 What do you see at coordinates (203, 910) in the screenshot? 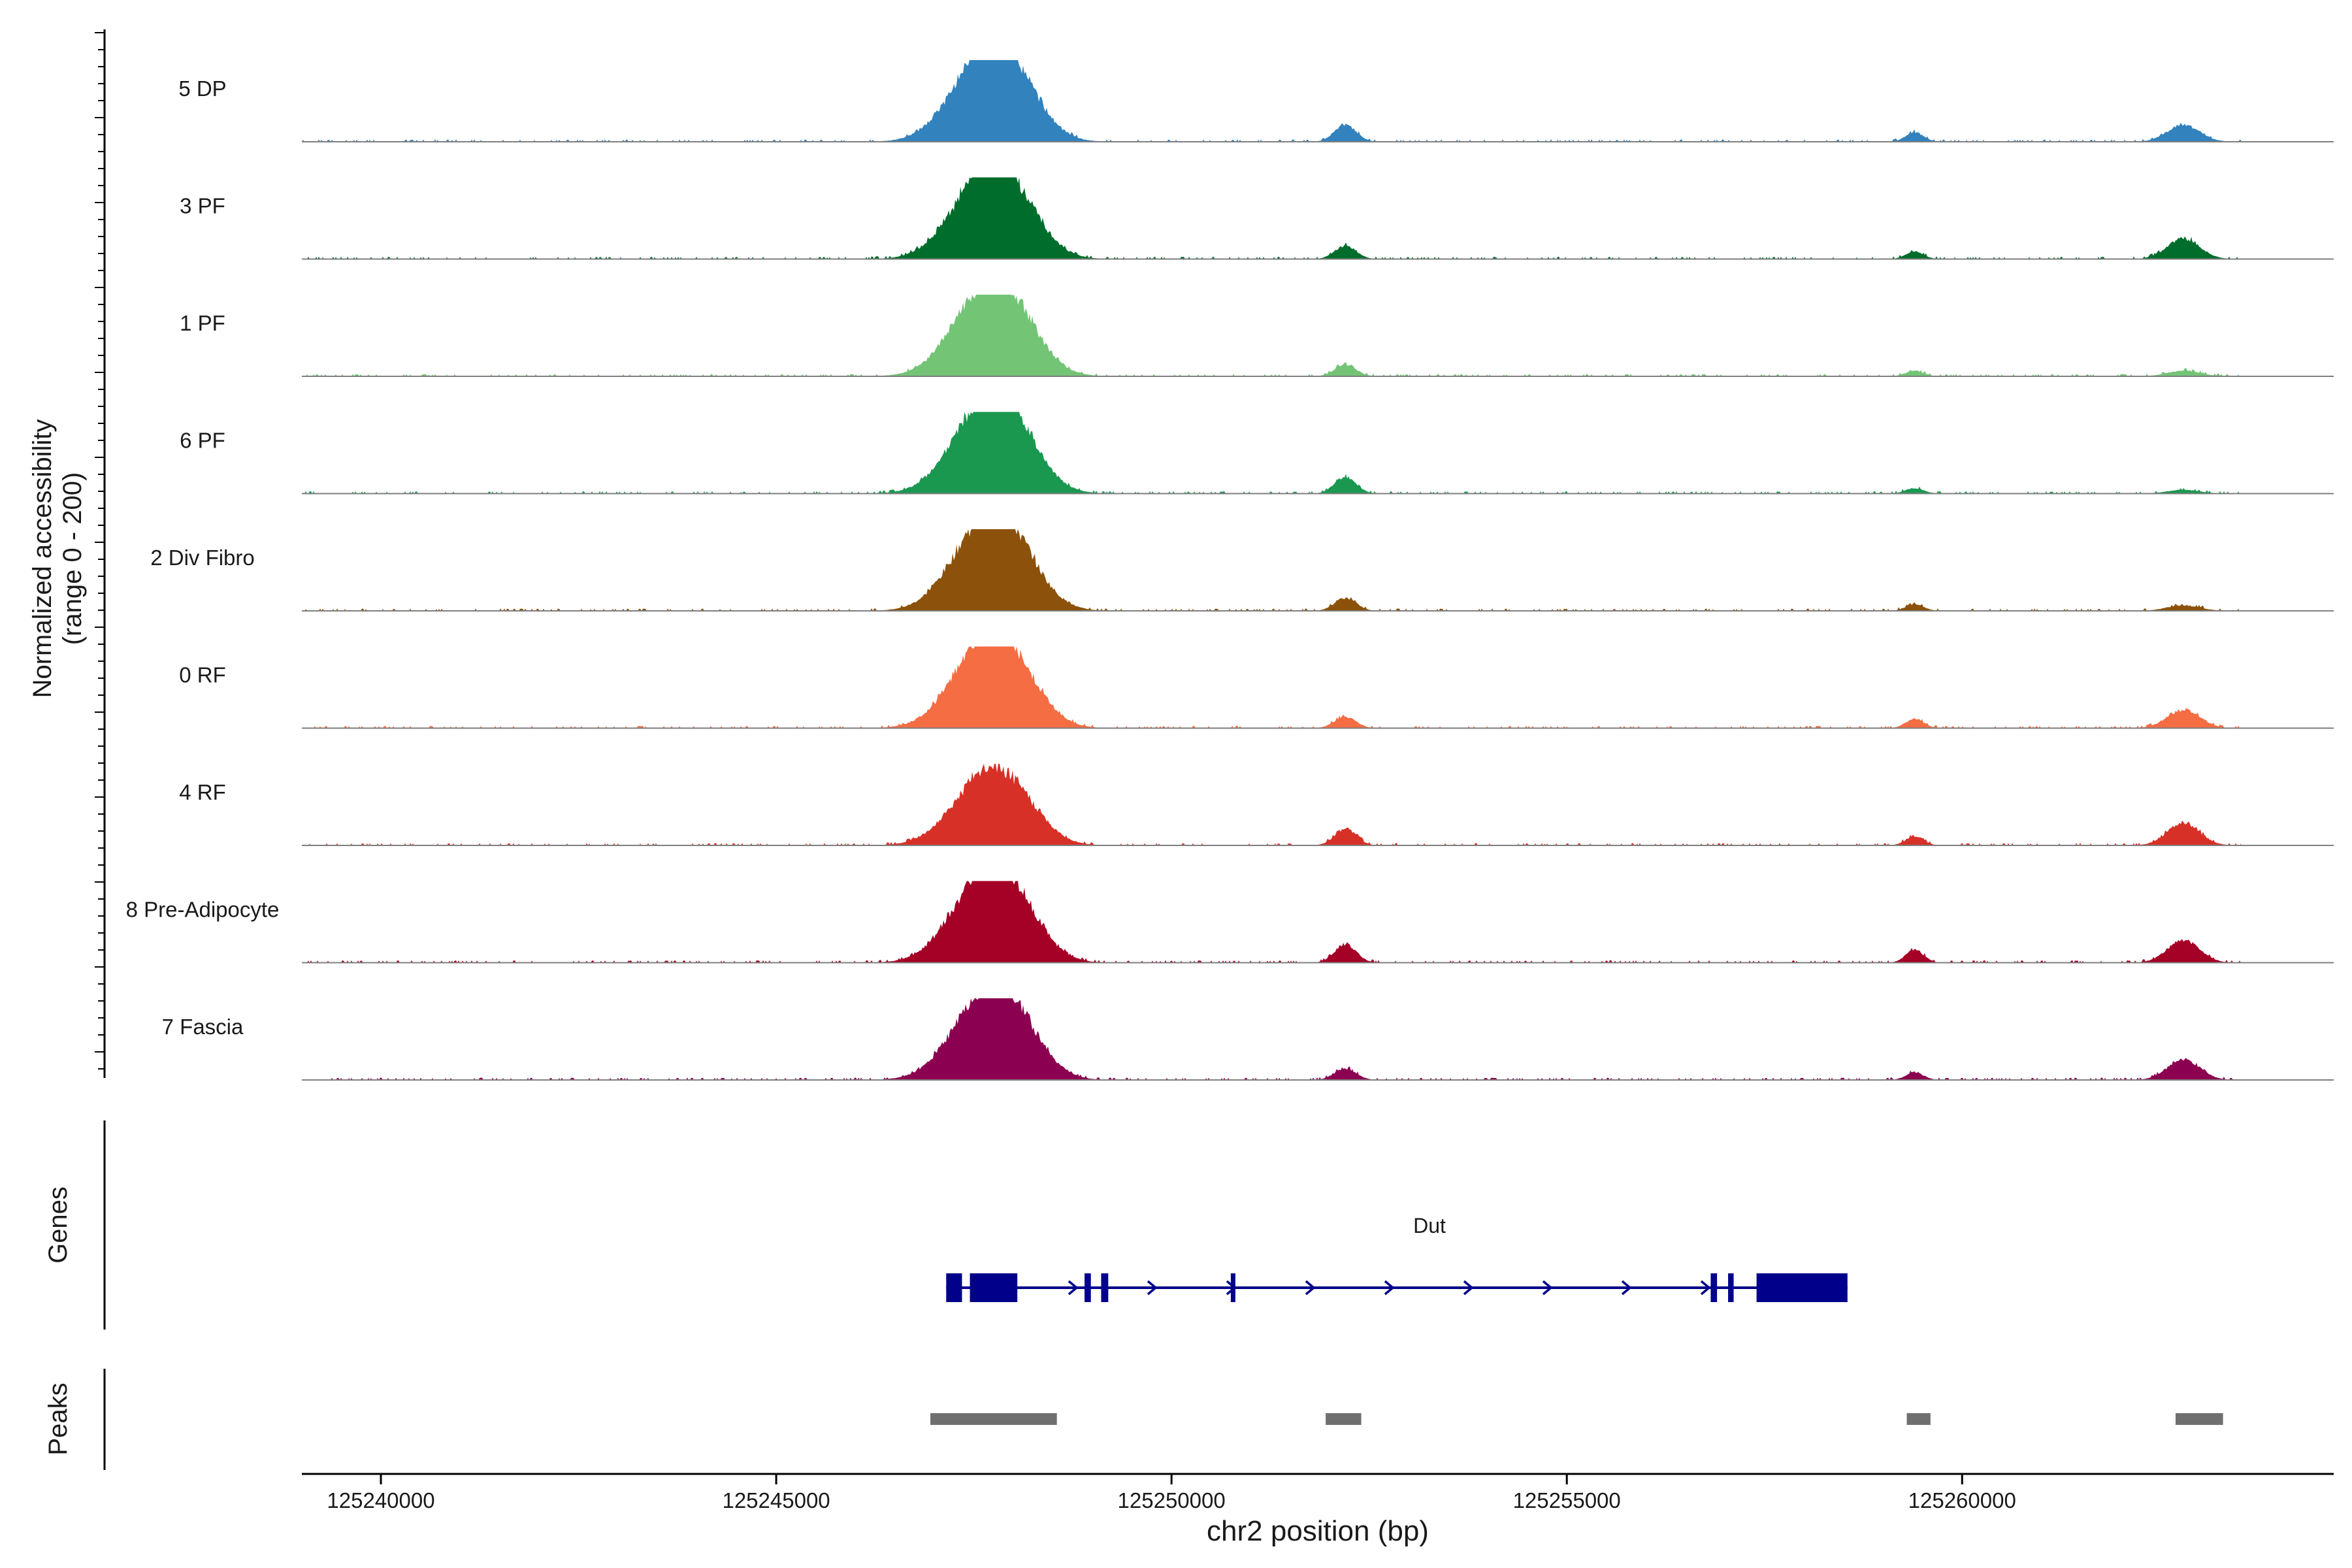
I see `track-label-8-pre-adipocyte: 8 Pre-Adipocyte` at bounding box center [203, 910].